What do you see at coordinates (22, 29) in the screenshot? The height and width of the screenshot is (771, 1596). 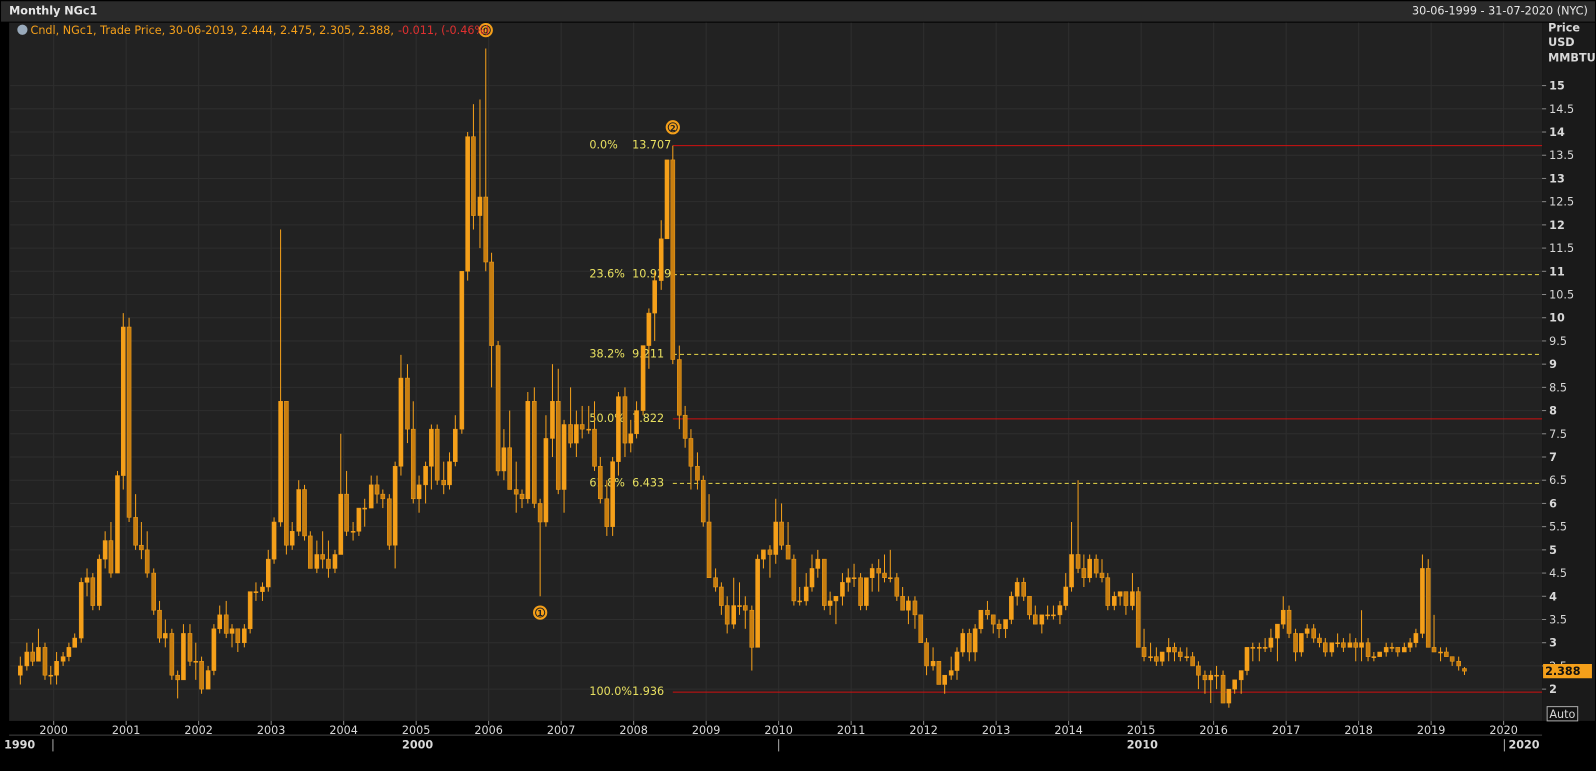 I see `legend-icon` at bounding box center [22, 29].